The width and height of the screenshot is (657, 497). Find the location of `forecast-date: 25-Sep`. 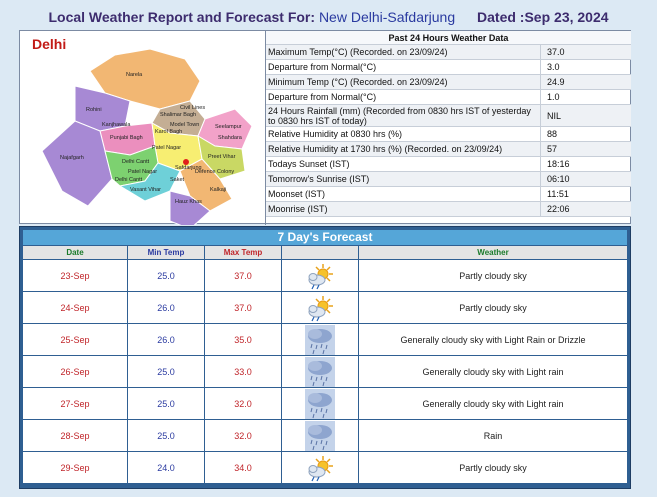

forecast-date: 25-Sep is located at coordinates (75, 339).